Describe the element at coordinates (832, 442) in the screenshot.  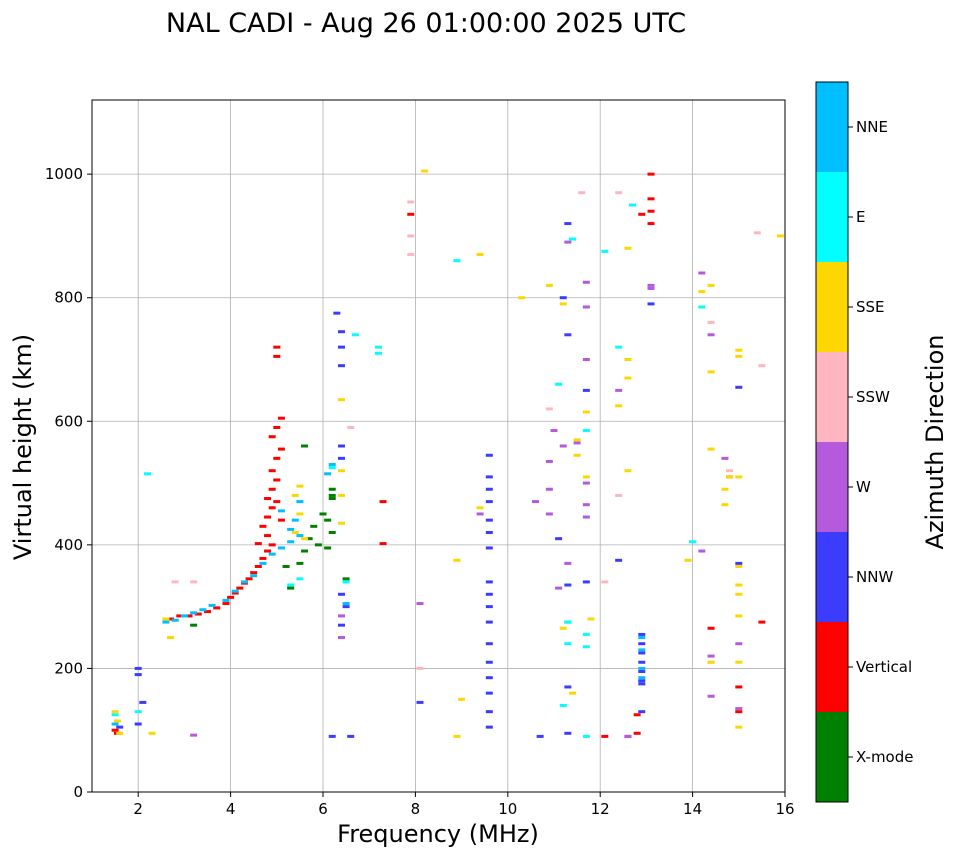
I see `colorbar-frame` at that location.